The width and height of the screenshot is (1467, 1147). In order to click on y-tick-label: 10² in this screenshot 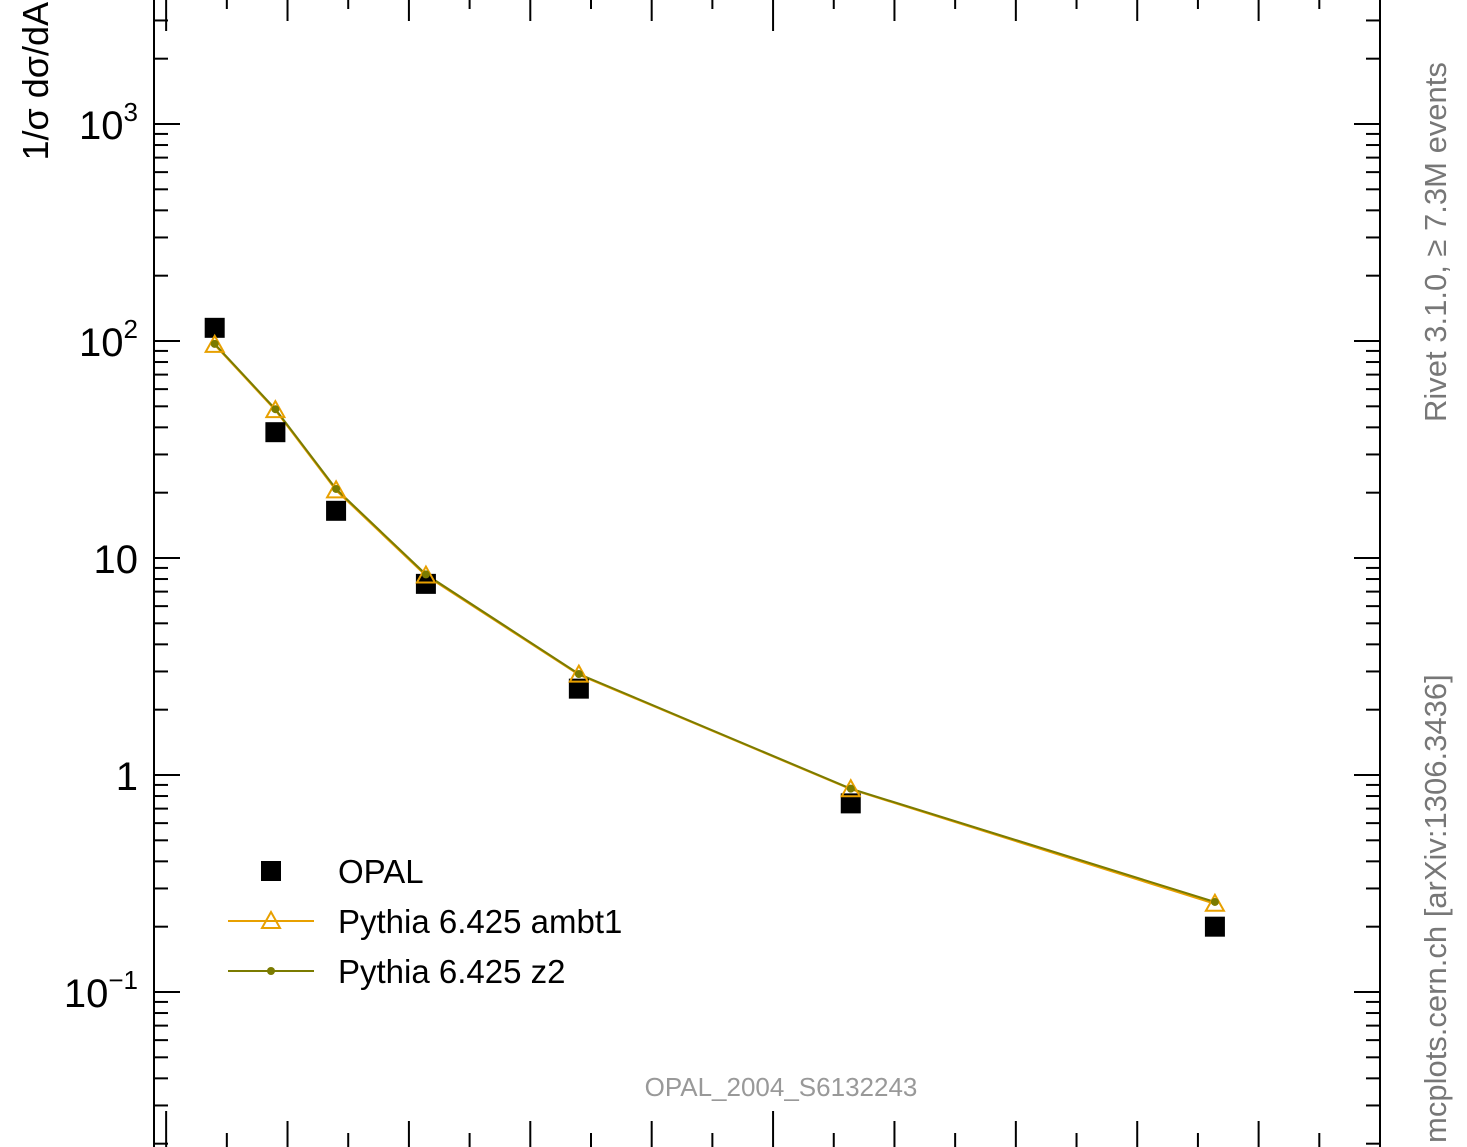, I will do `click(108, 339)`.